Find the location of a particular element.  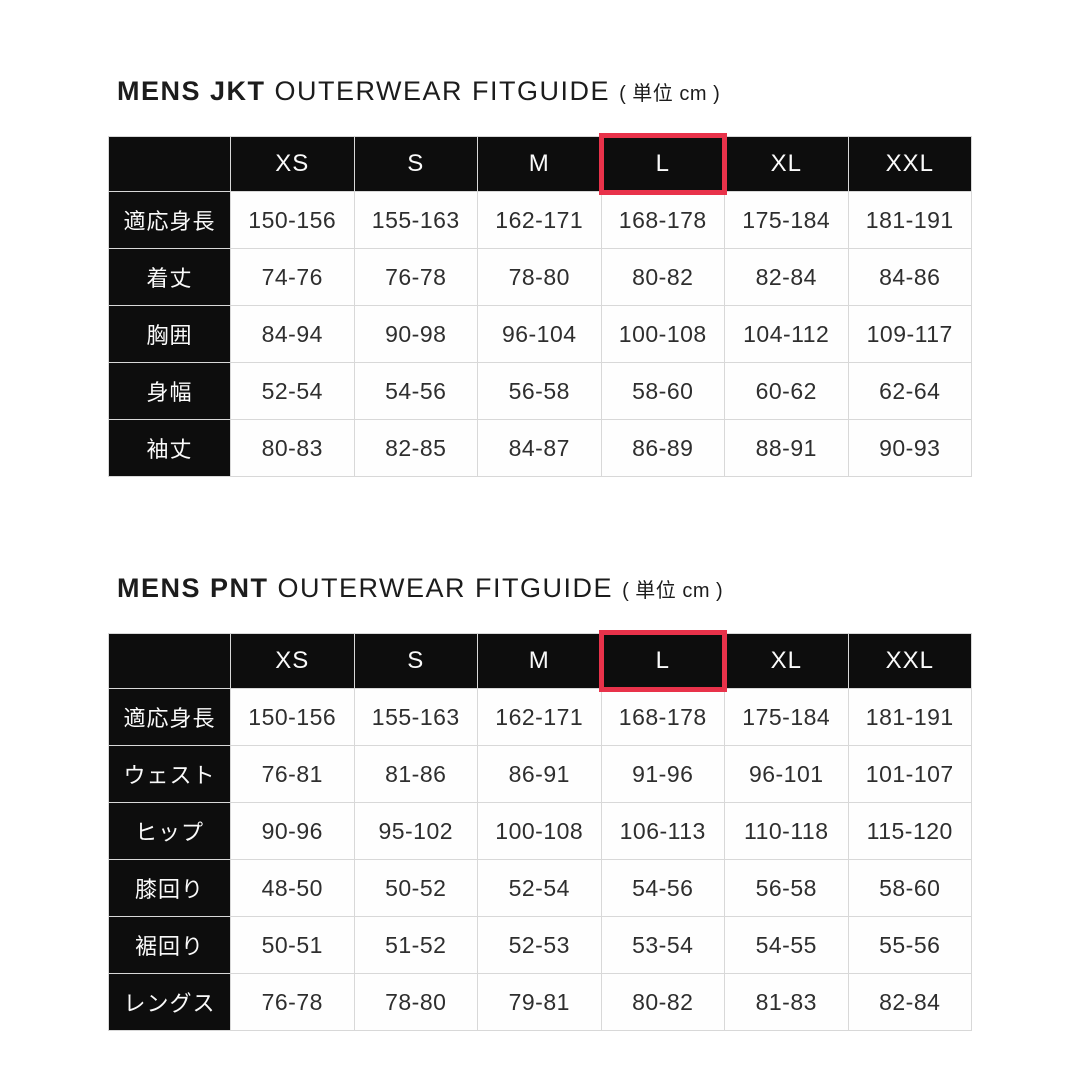

table-row-body-length: 着丈 74-76 76-78 78-80 80-82 82-84 84-86 is located at coordinates (540, 277).